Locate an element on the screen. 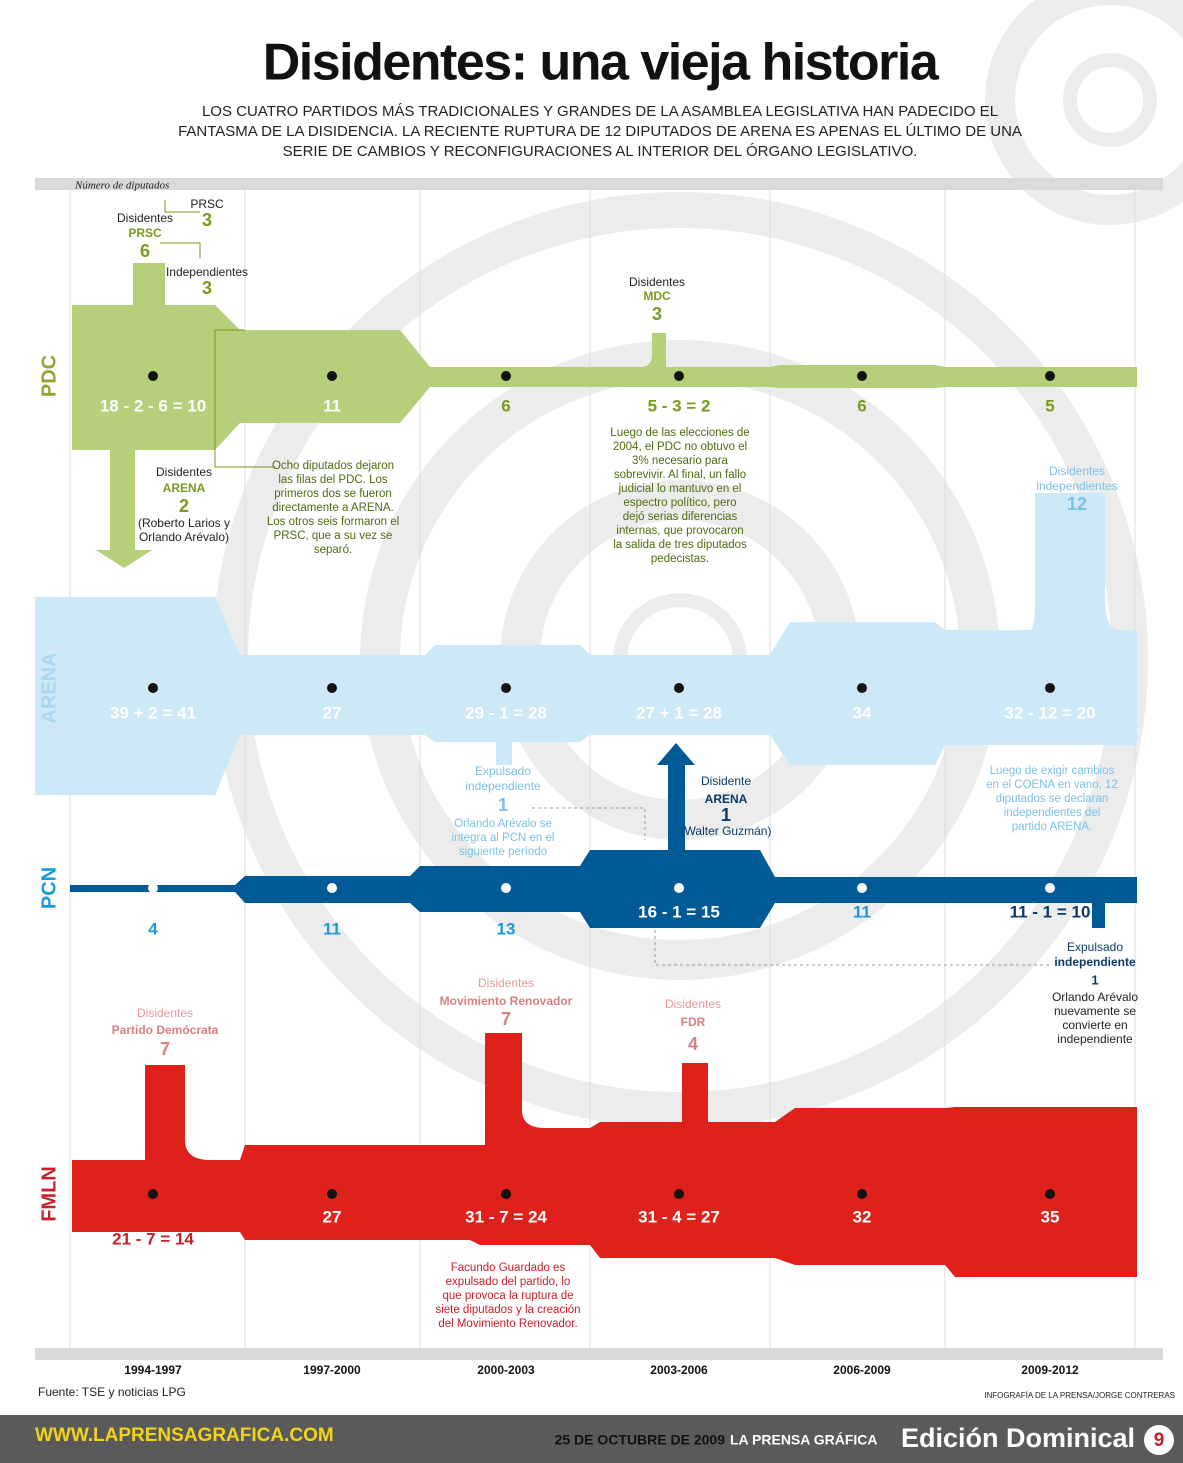  party-name: PCN is located at coordinates (49, 888).